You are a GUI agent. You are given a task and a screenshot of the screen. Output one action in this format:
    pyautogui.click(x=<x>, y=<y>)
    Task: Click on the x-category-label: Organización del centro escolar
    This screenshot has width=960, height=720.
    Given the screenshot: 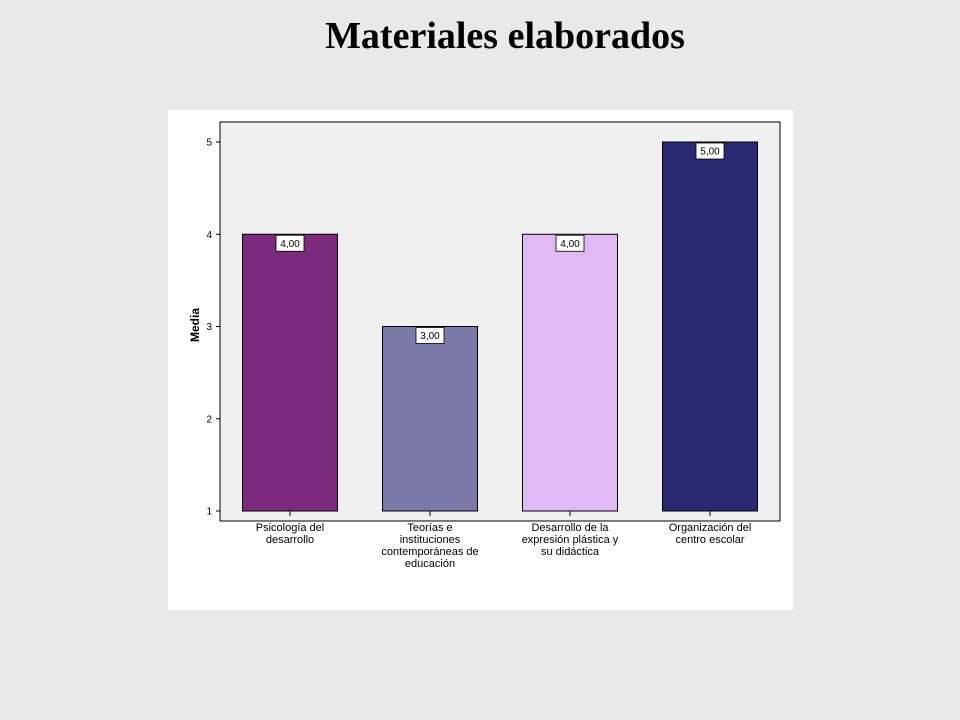 What is the action you would take?
    pyautogui.click(x=710, y=534)
    